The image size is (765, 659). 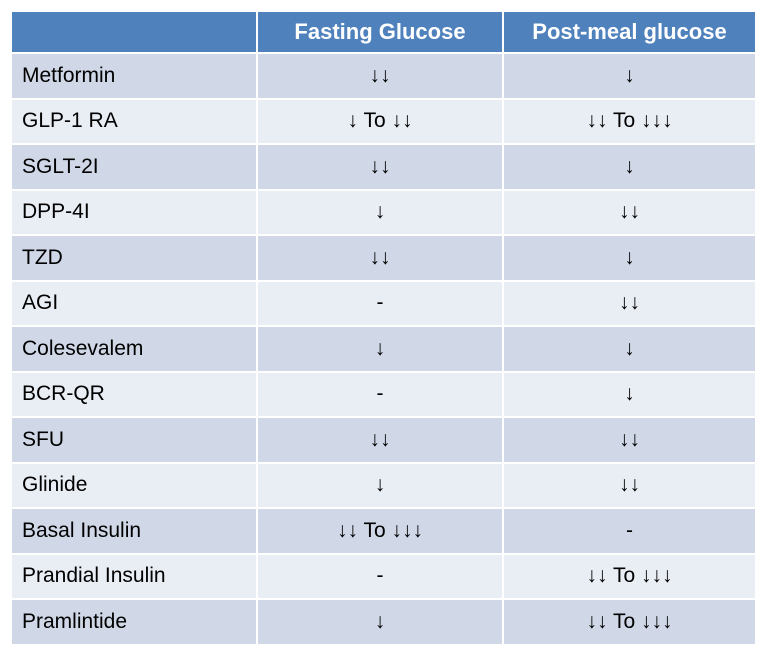 What do you see at coordinates (134, 76) in the screenshot?
I see `drug-name-cell: Metformin` at bounding box center [134, 76].